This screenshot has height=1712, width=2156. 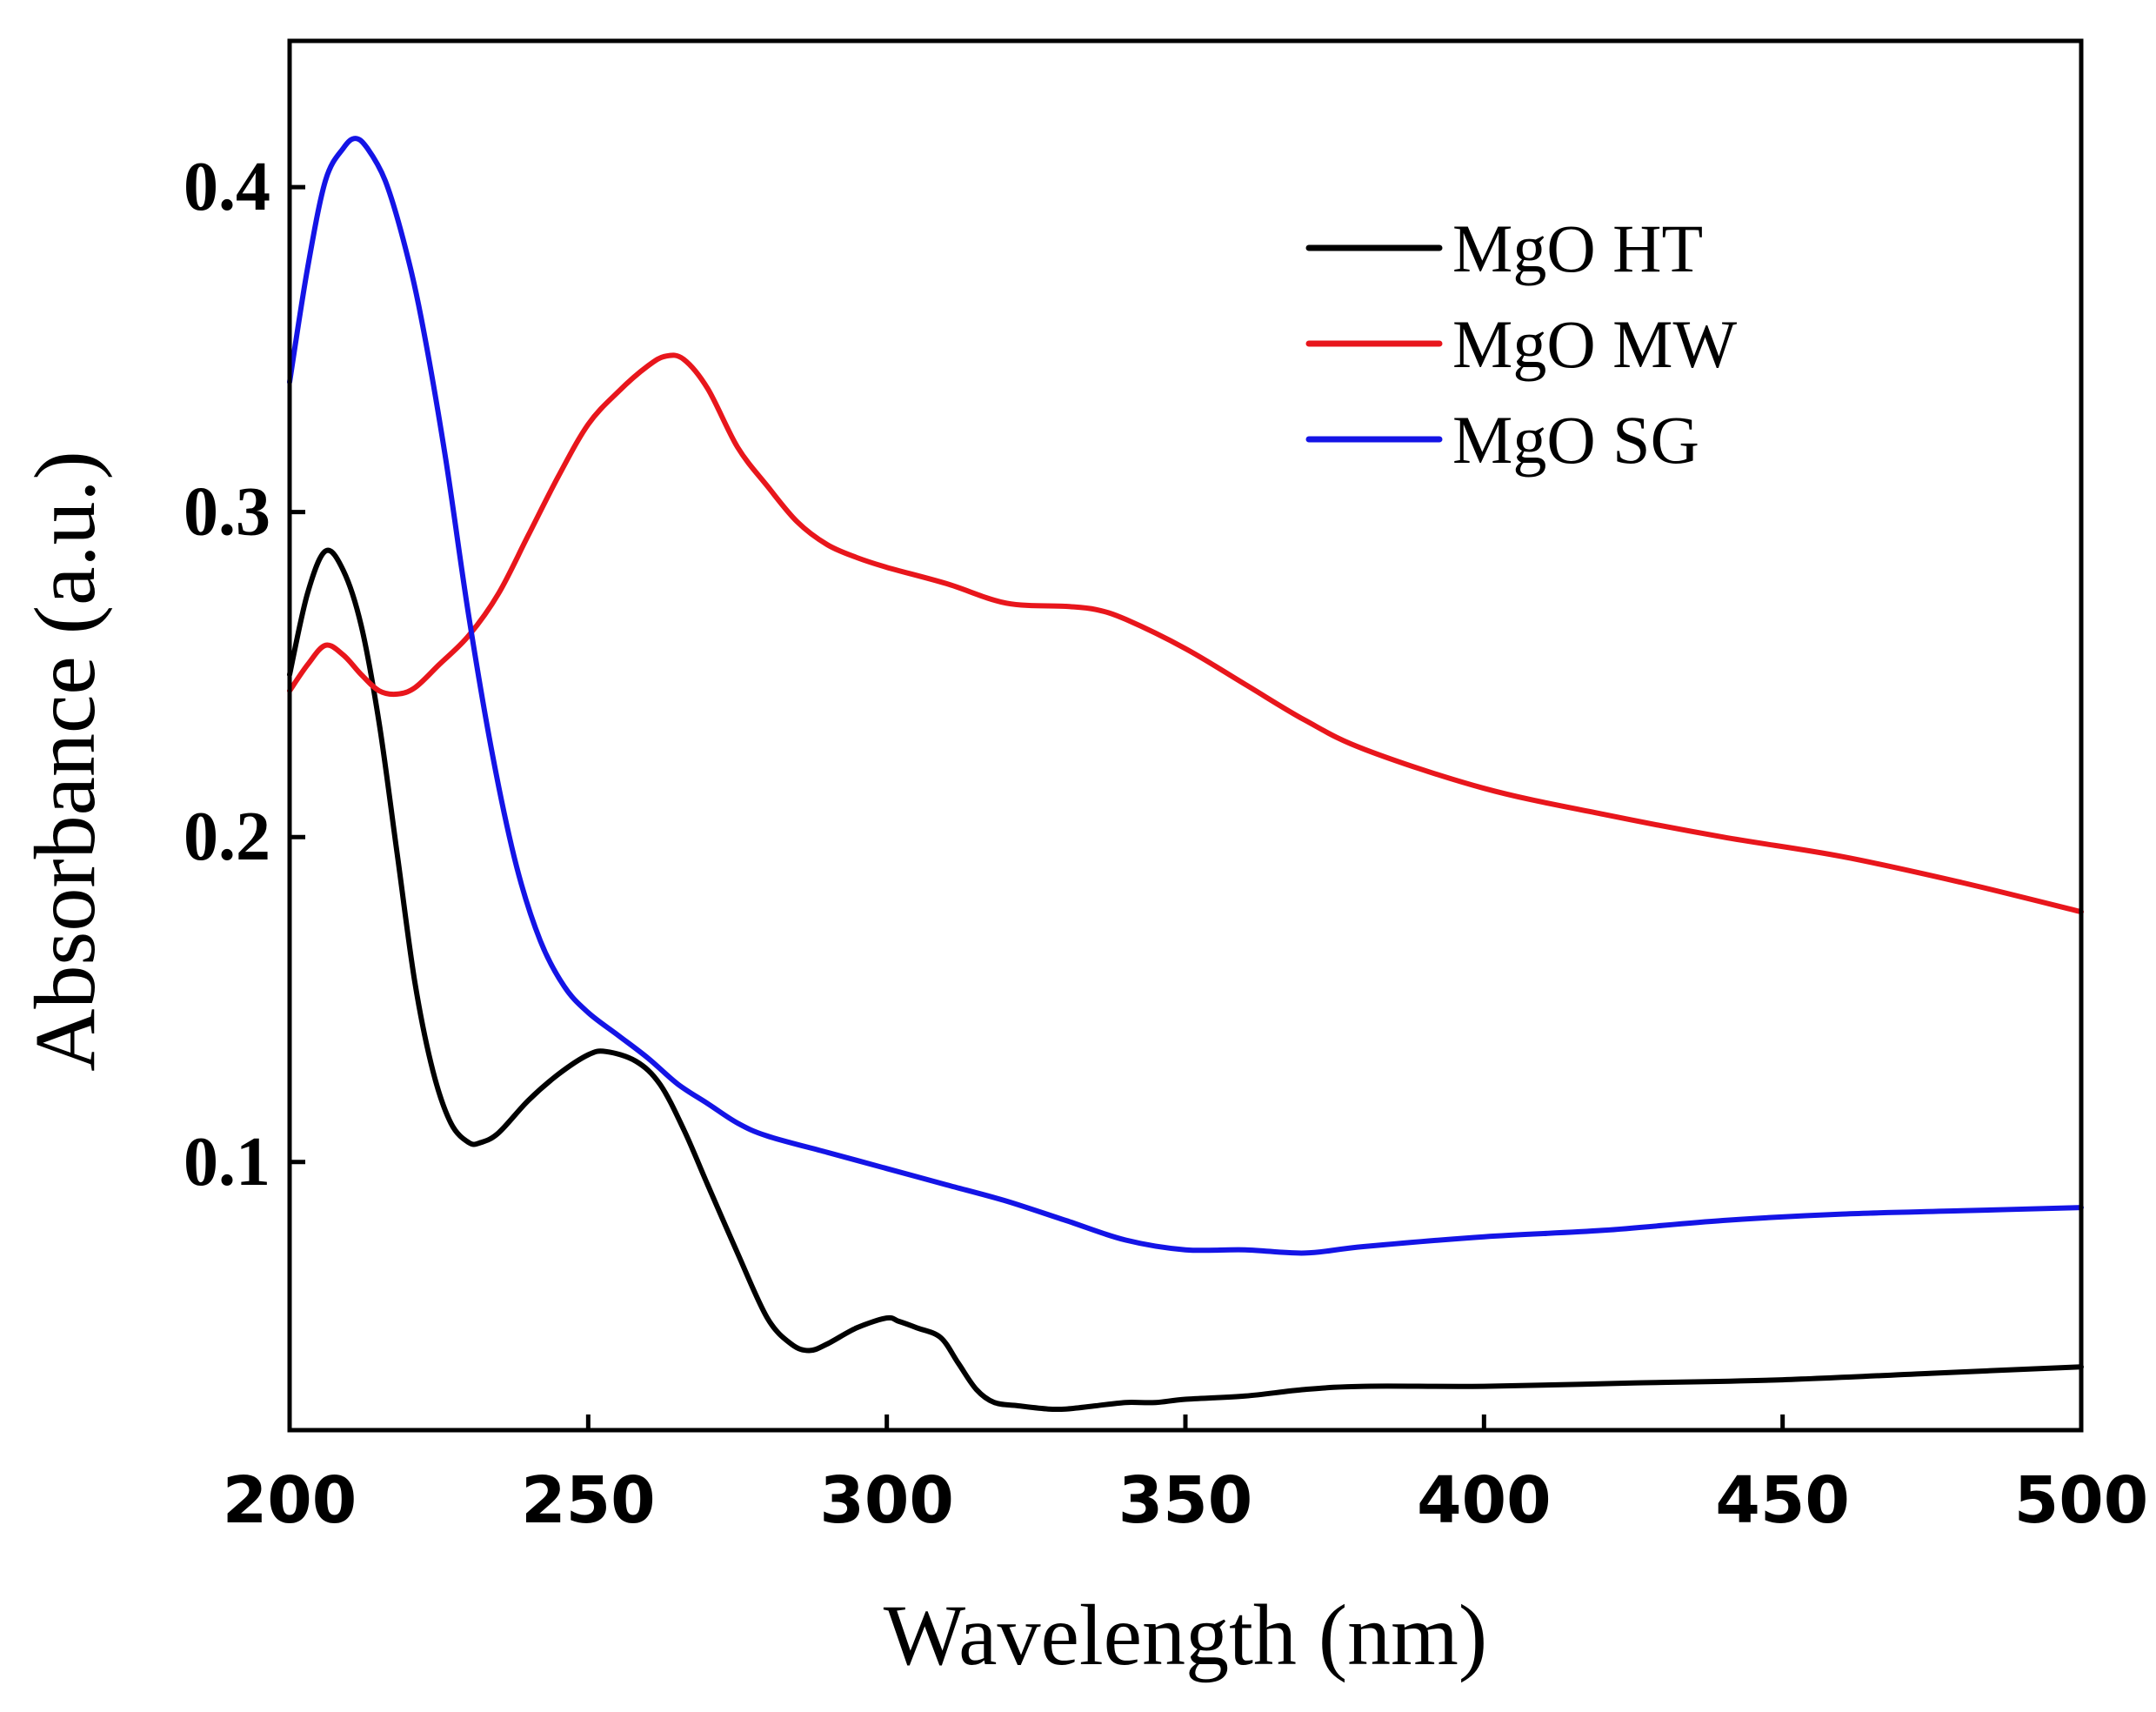 What do you see at coordinates (1185, 1635) in the screenshot?
I see `x-axis-title: Wavelength (nm)` at bounding box center [1185, 1635].